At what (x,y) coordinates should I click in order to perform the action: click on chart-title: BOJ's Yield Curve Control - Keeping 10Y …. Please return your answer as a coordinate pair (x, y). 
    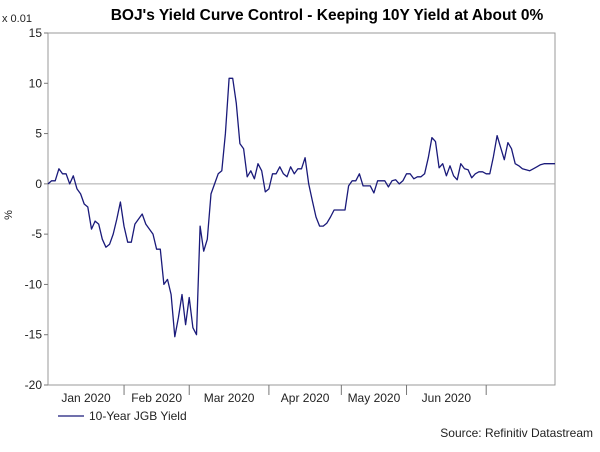
    Looking at the image, I should click on (327, 15).